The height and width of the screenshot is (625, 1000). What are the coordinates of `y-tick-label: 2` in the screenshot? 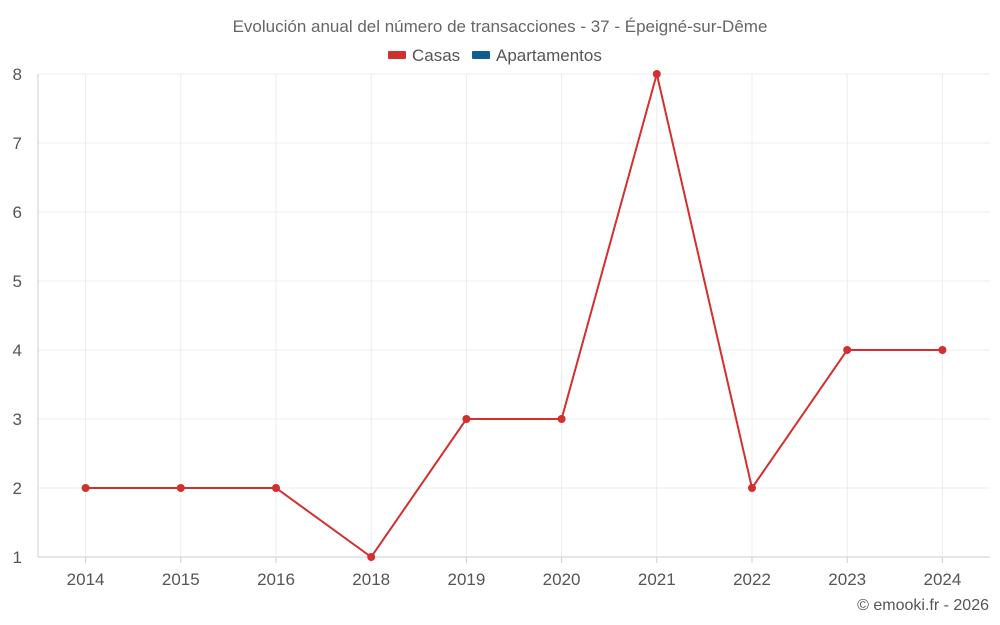 It's located at (17, 488).